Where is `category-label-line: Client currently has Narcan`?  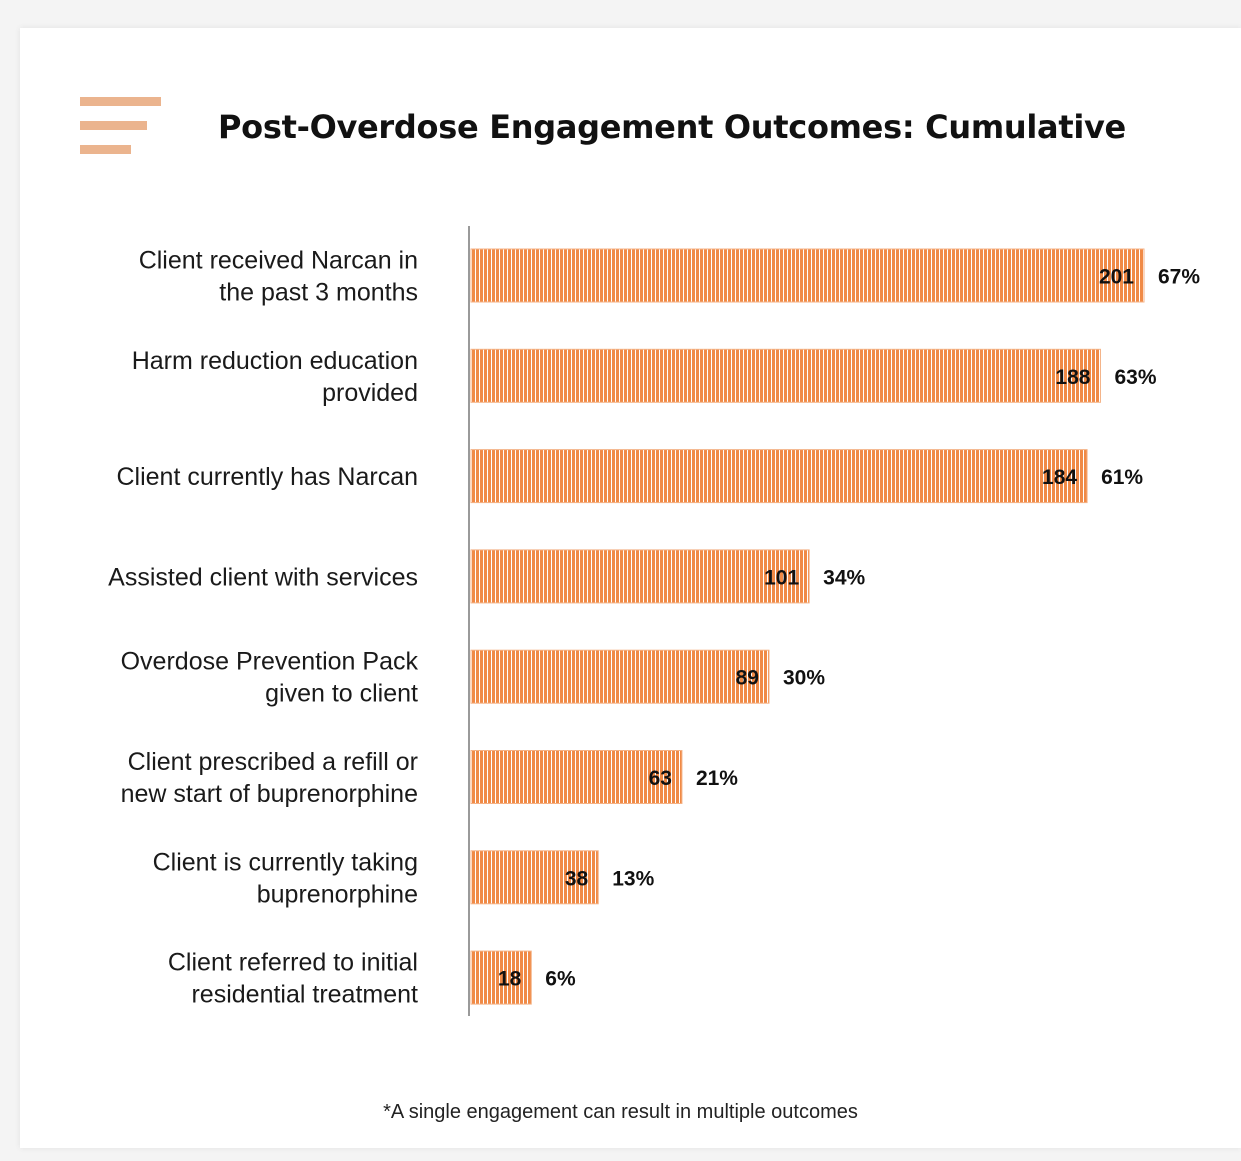
category-label-line: Client currently has Narcan is located at coordinates (267, 477).